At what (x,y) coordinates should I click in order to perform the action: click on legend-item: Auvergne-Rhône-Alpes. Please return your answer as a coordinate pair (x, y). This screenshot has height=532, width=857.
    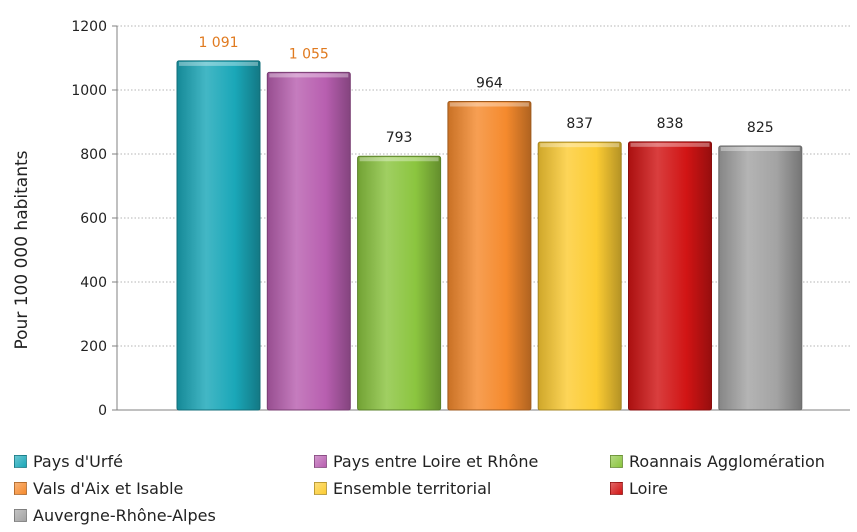
    Looking at the image, I should click on (115, 515).